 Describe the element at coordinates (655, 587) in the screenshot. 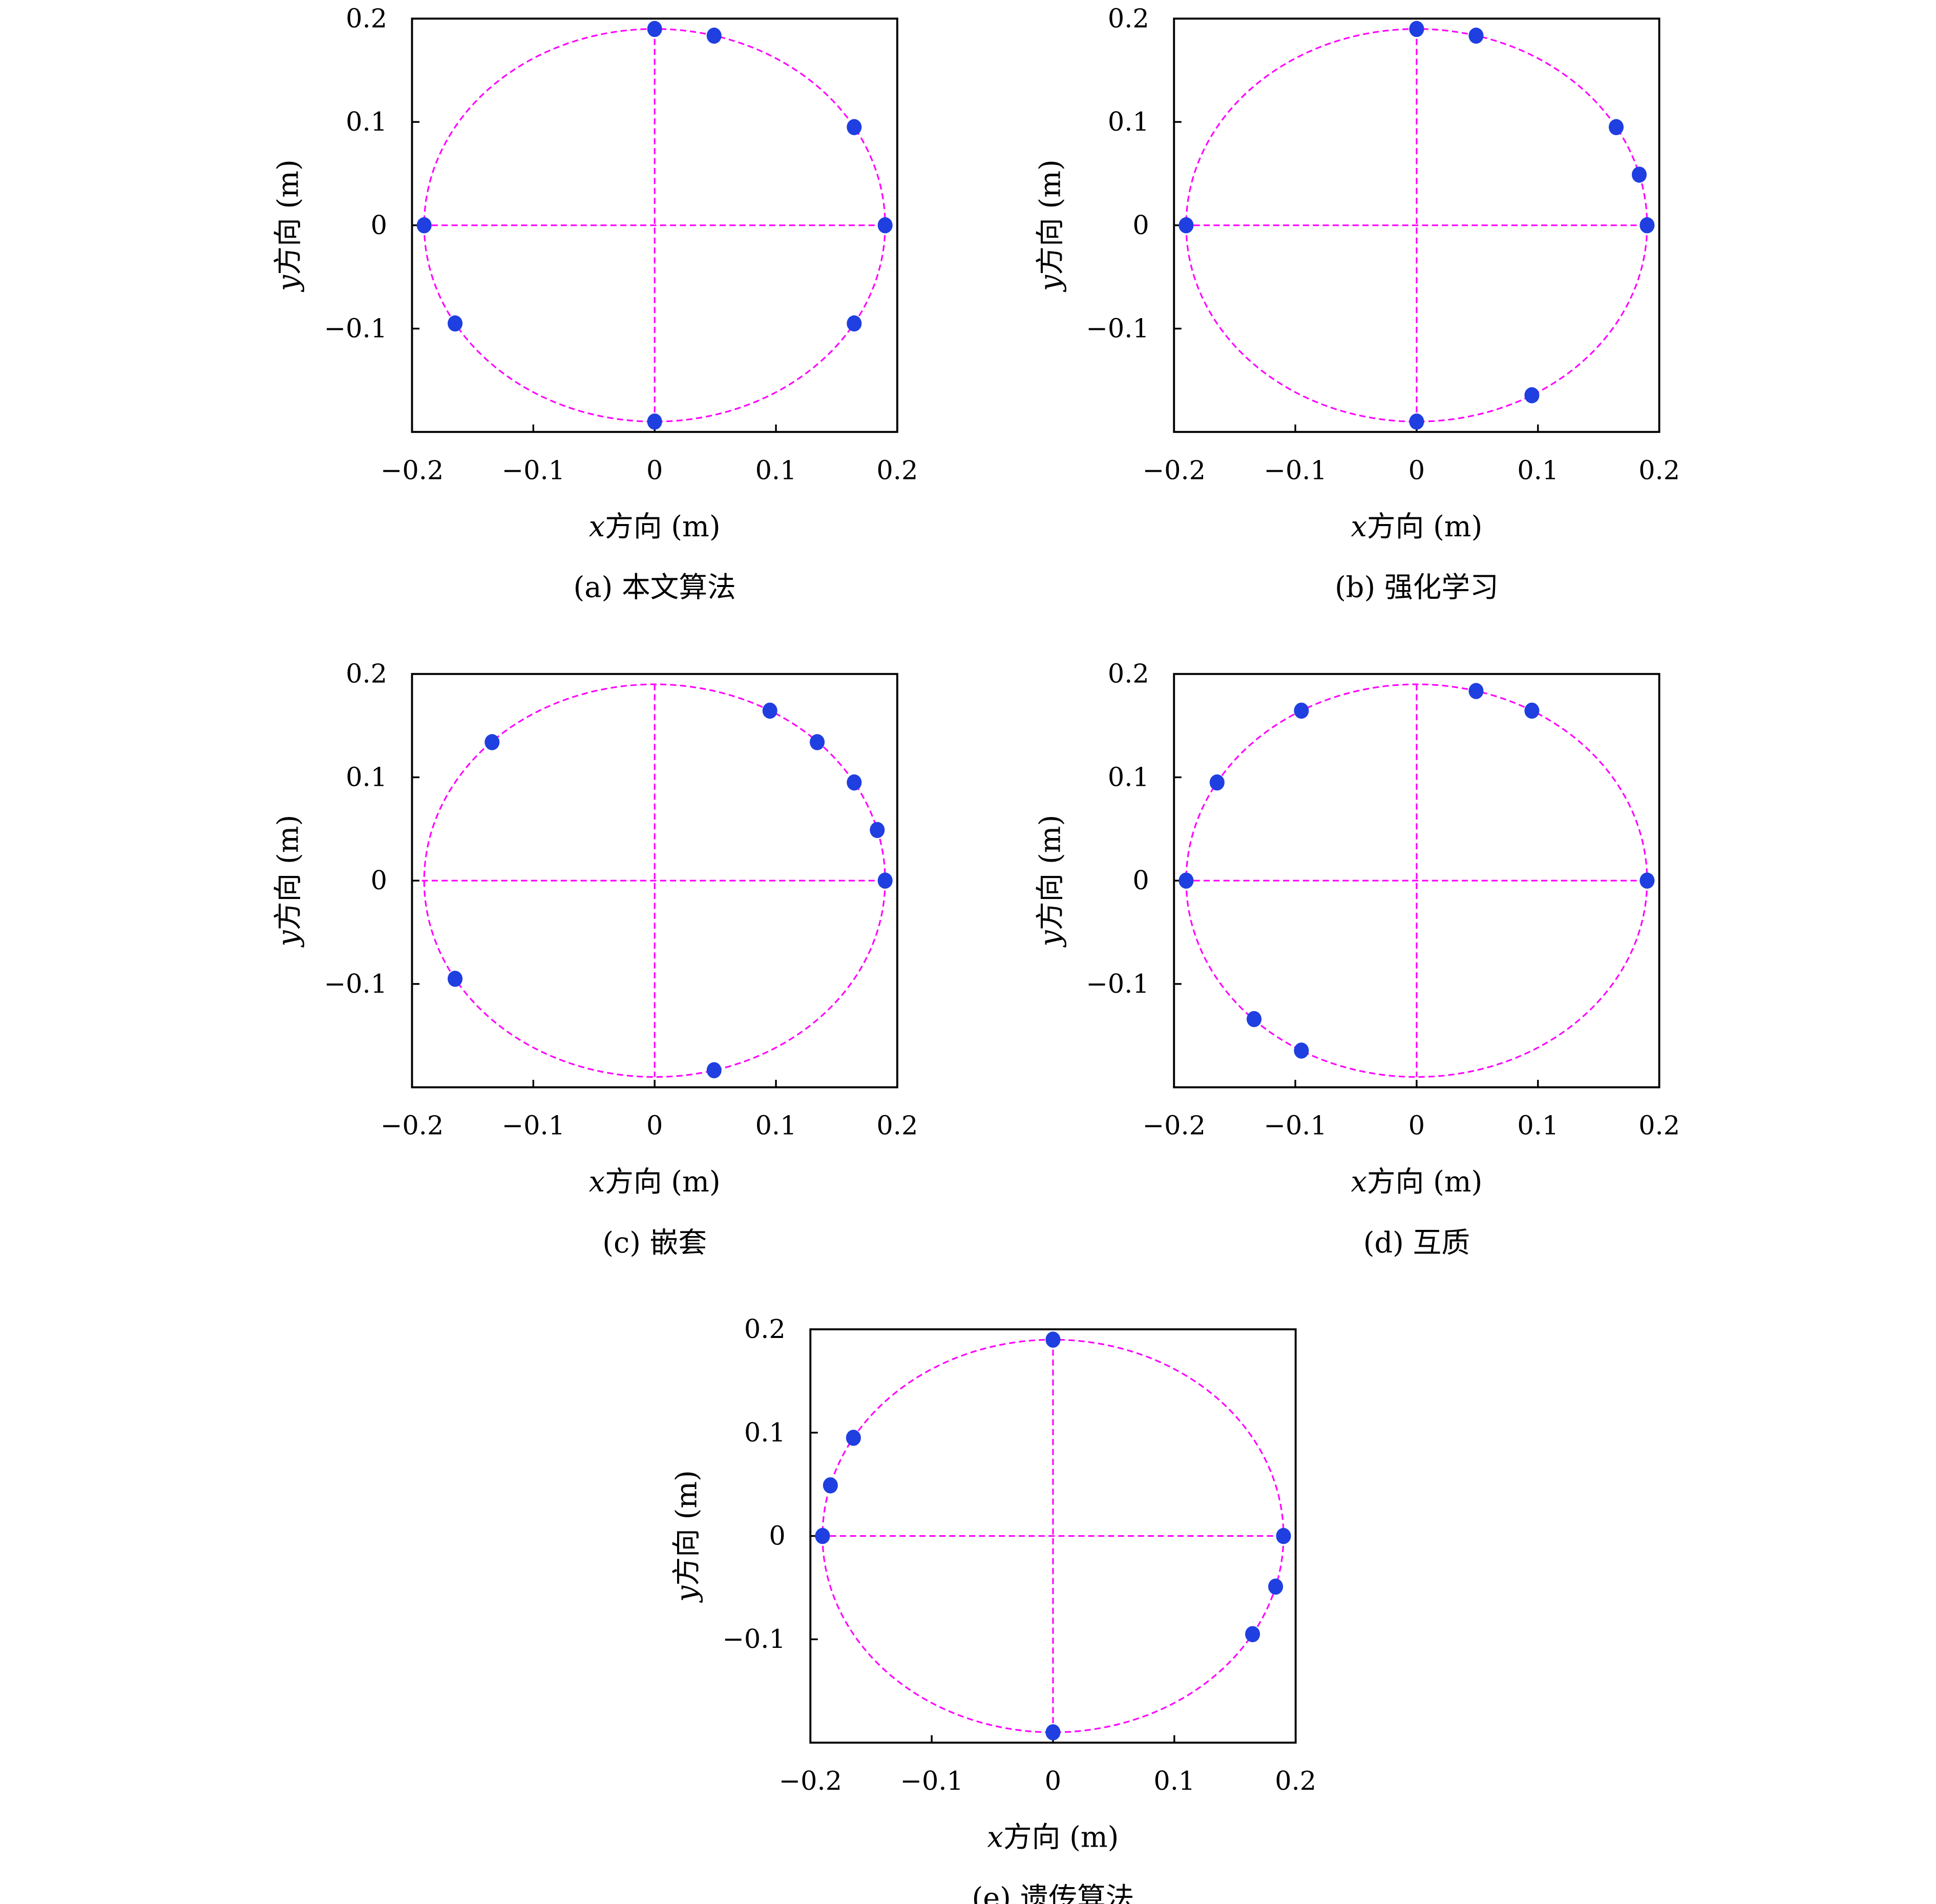

I see `subplot-caption: (a) 本文算法` at that location.